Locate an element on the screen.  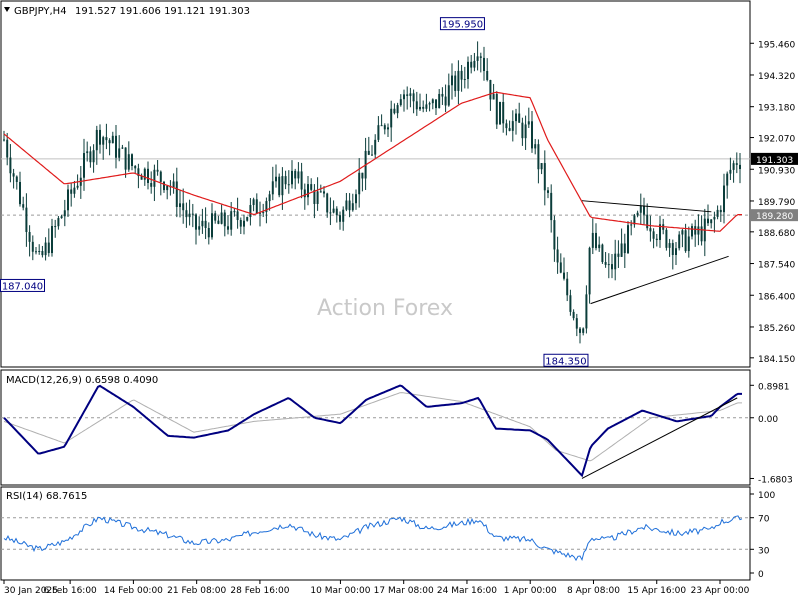
price-tick-label: 189.790 is located at coordinates (776, 203).